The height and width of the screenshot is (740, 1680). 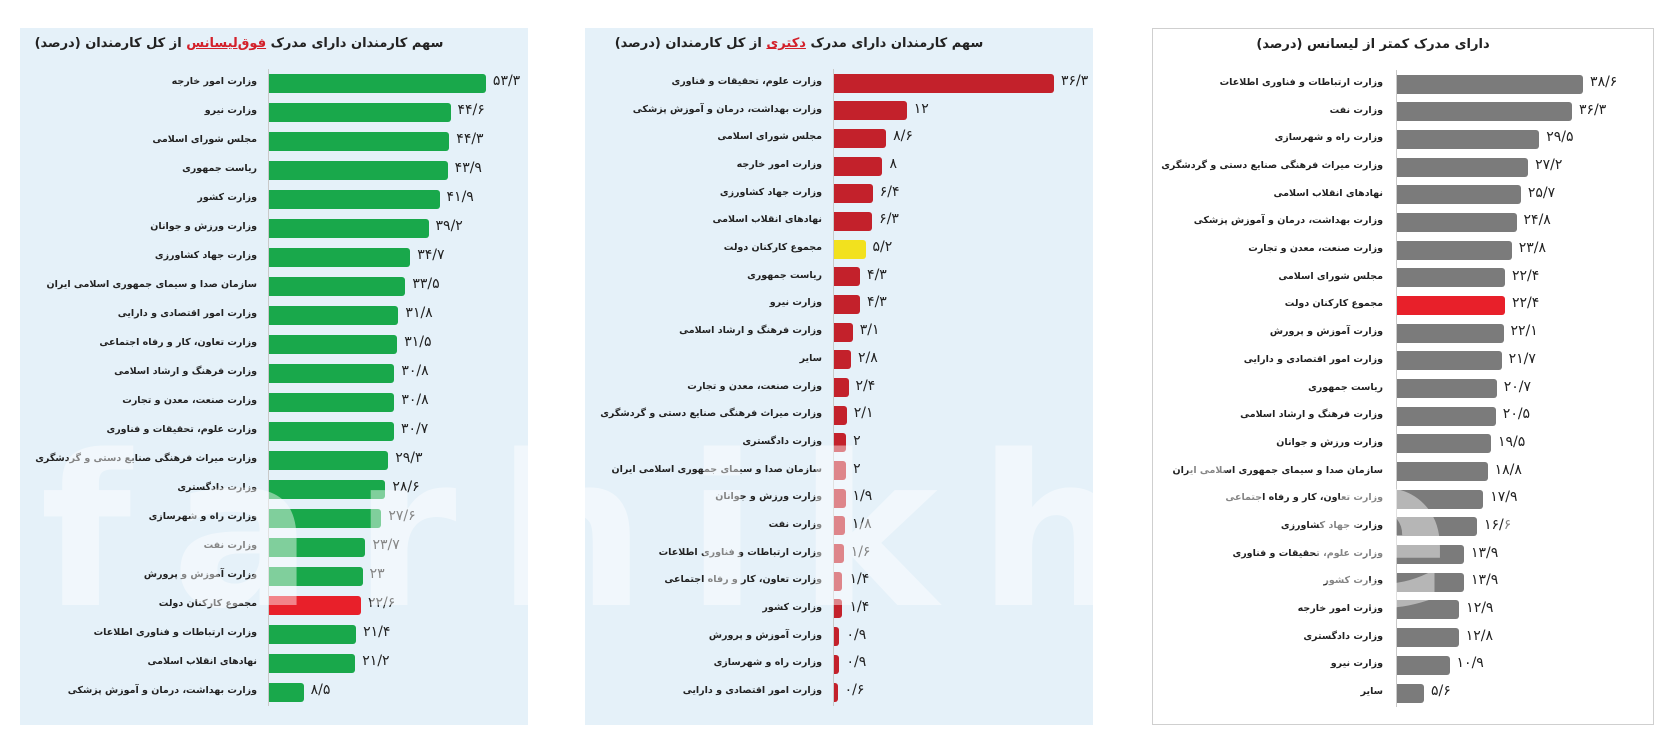 What do you see at coordinates (418, 342) in the screenshot?
I see `value-label: ۳۱/۵` at bounding box center [418, 342].